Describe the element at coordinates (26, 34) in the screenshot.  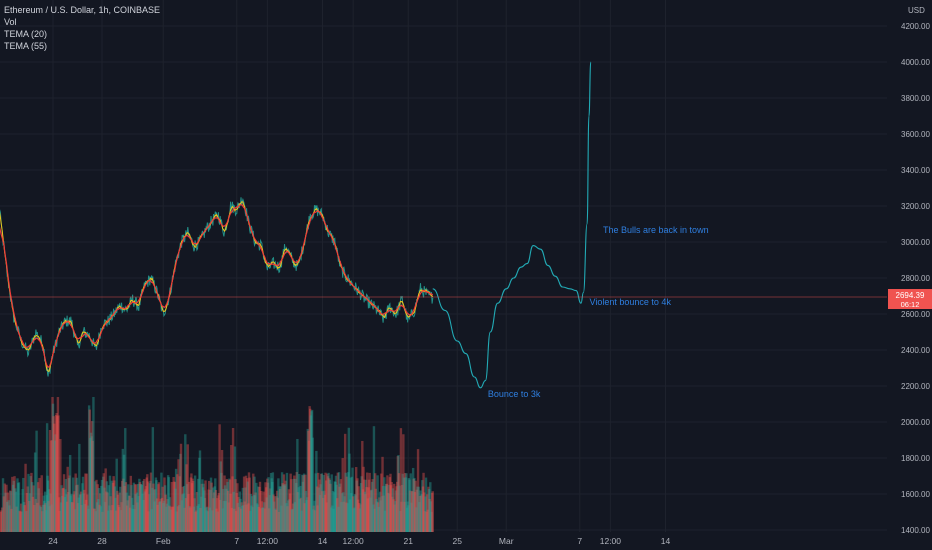
I see `indicator-tema-20: TEMA (20)` at that location.